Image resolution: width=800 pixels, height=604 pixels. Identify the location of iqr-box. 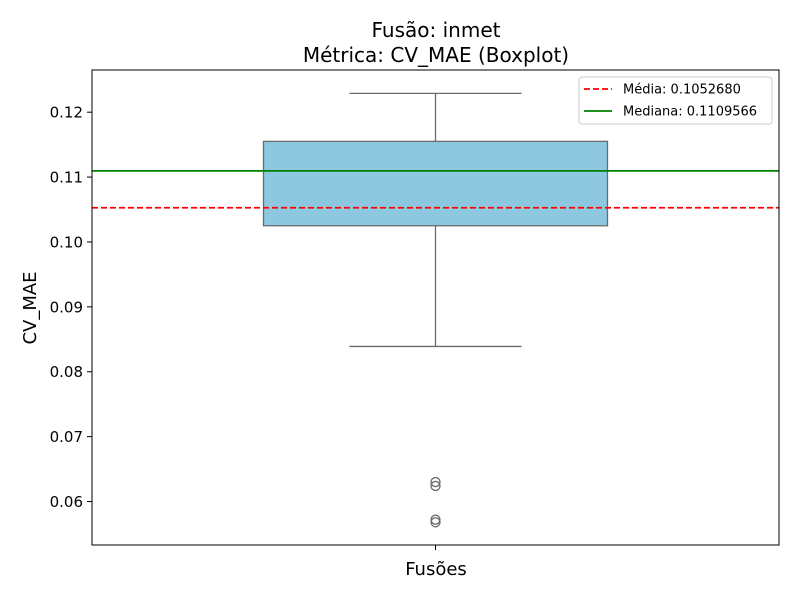
(435, 183).